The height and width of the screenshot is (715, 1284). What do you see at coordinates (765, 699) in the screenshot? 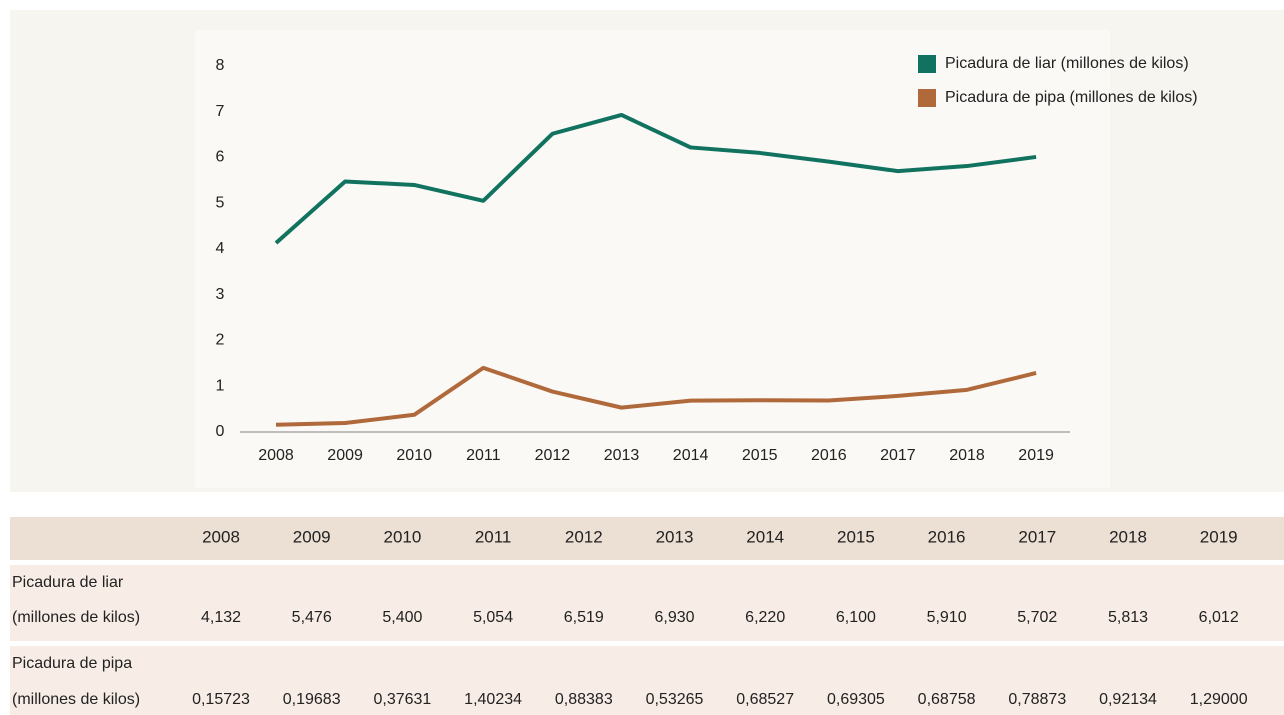
I see `table-cell: 0,68527` at bounding box center [765, 699].